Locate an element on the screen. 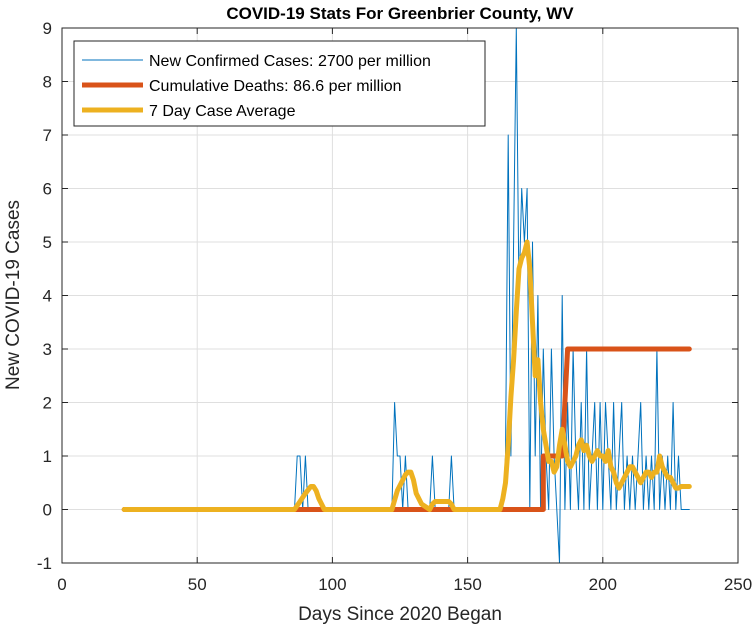  y-tick-label: 5 is located at coordinates (47, 242).